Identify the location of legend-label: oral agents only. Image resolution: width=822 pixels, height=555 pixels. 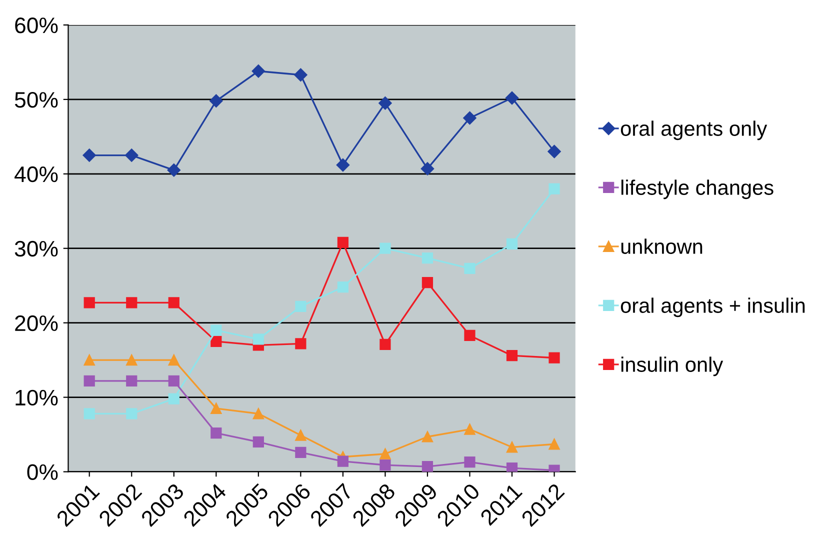
(694, 130).